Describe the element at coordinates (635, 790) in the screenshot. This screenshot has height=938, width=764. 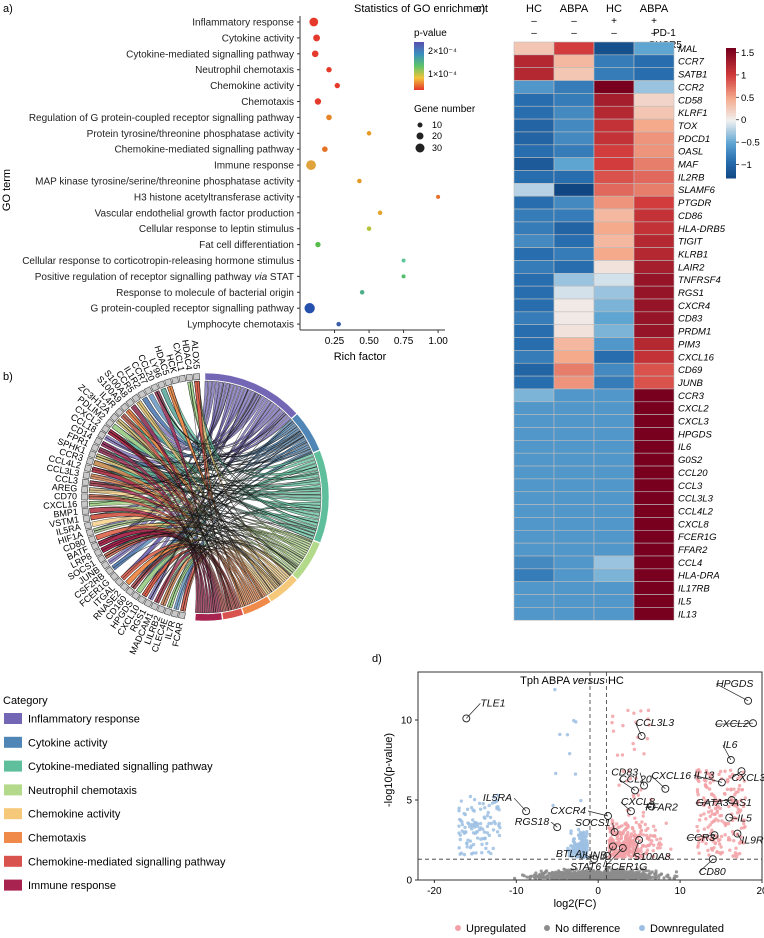
I see `volcano-highlight-ring` at that location.